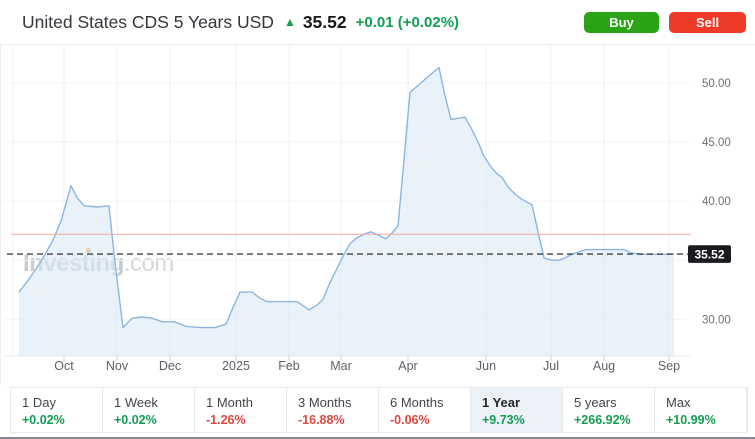 The width and height of the screenshot is (755, 439). Describe the element at coordinates (595, 402) in the screenshot. I see `timeframe-label: 5 years` at that location.